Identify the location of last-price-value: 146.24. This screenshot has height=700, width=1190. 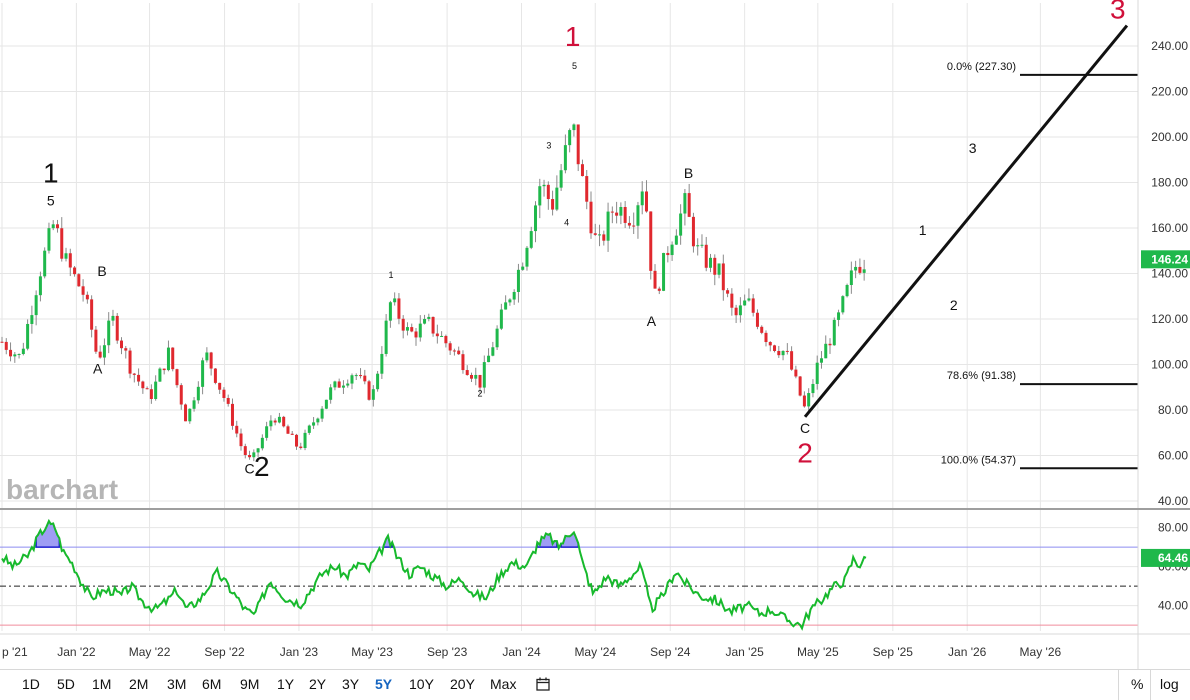
(1169, 259).